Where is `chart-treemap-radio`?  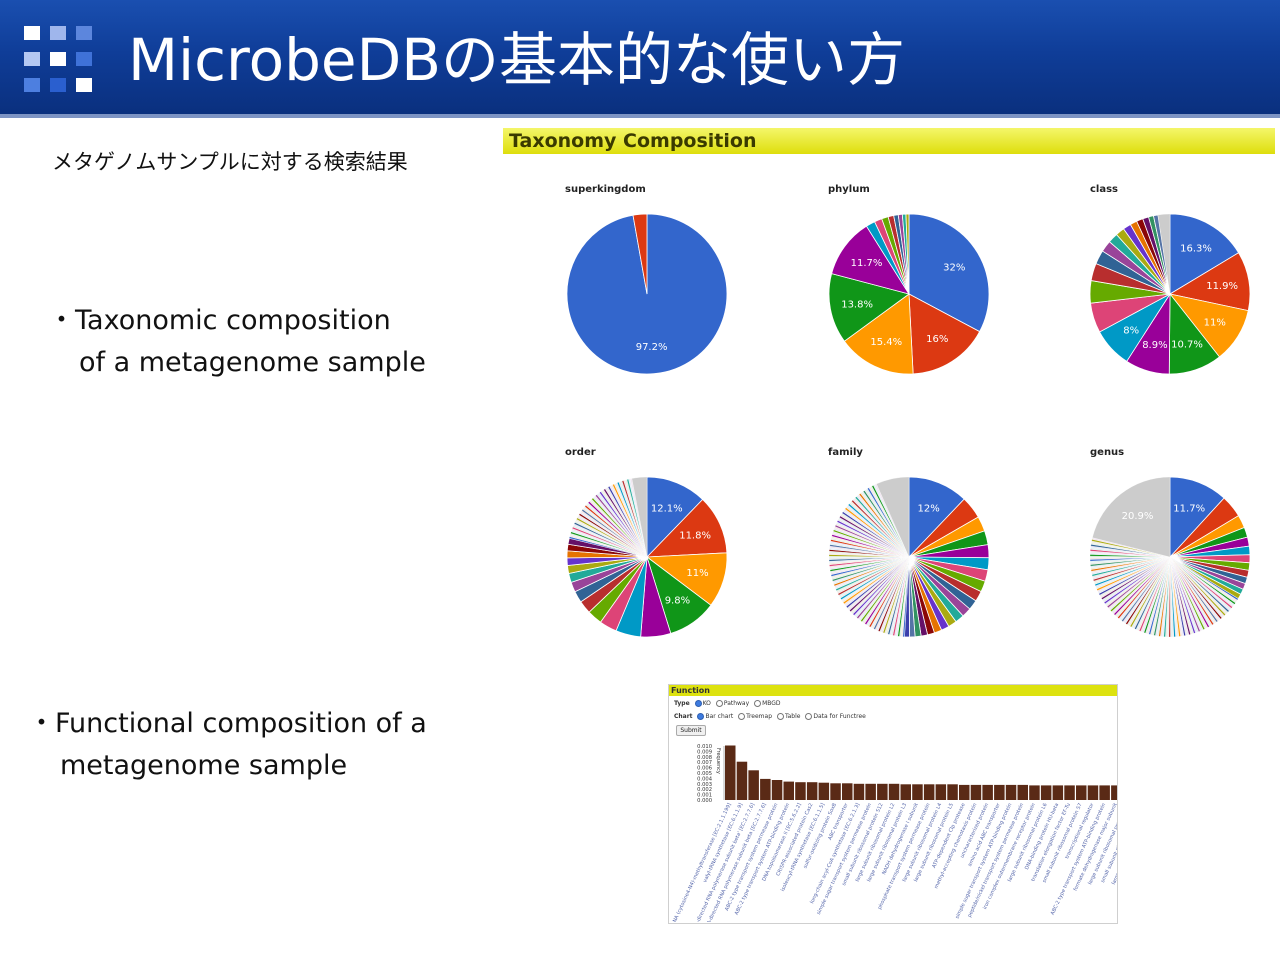 chart-treemap-radio is located at coordinates (742, 716).